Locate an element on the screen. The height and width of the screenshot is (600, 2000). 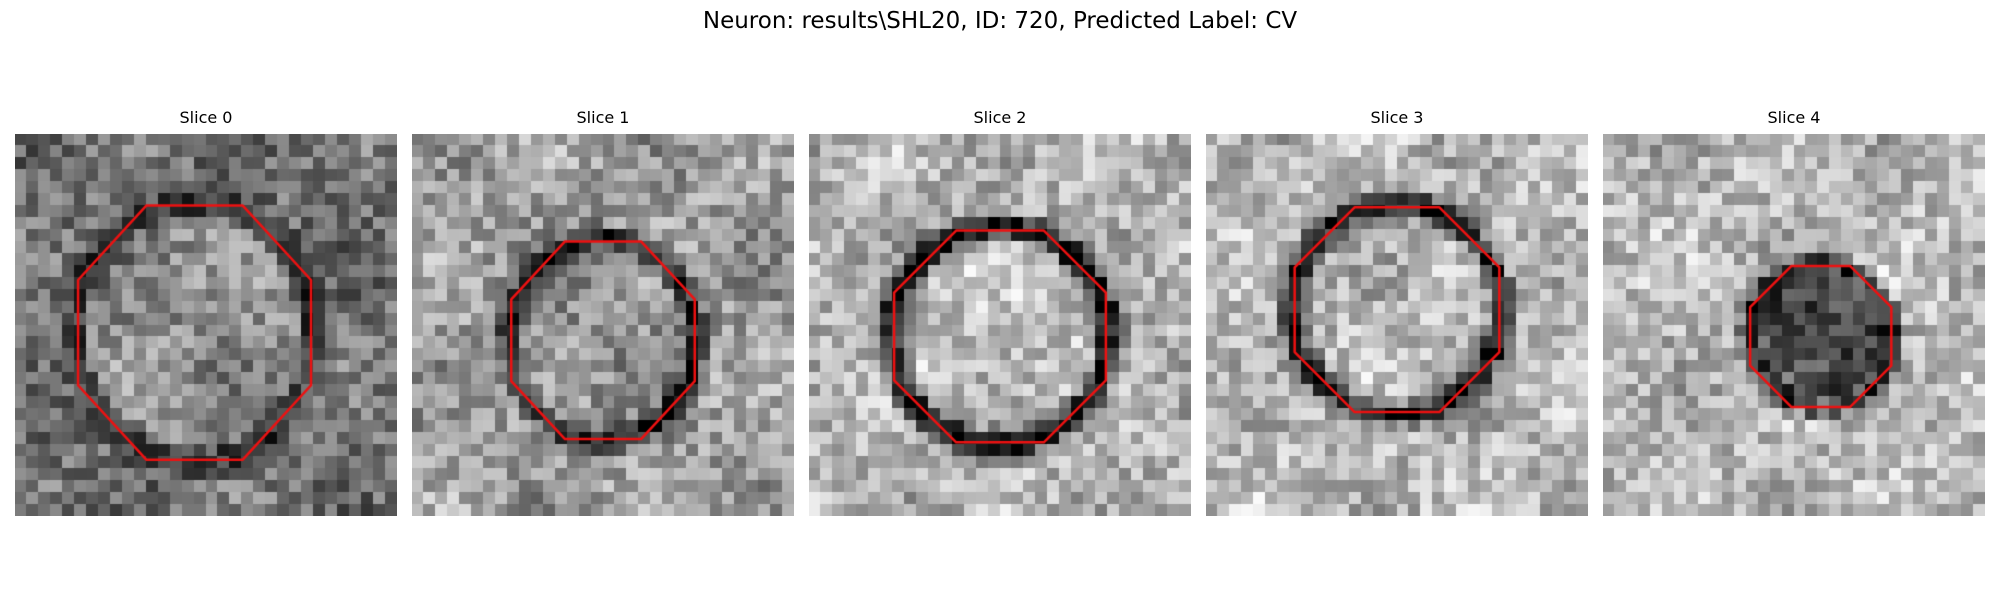
slice-title-1: Slice 1 is located at coordinates (603, 117).